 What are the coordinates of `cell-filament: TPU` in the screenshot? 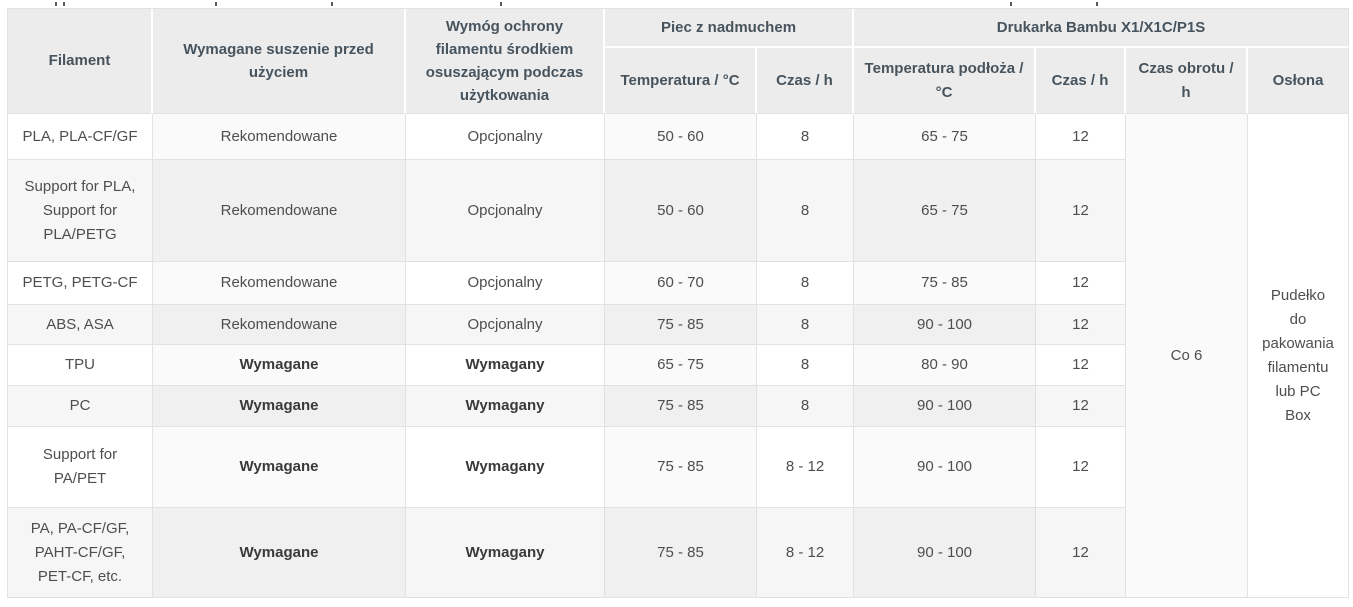 It's located at (80, 365).